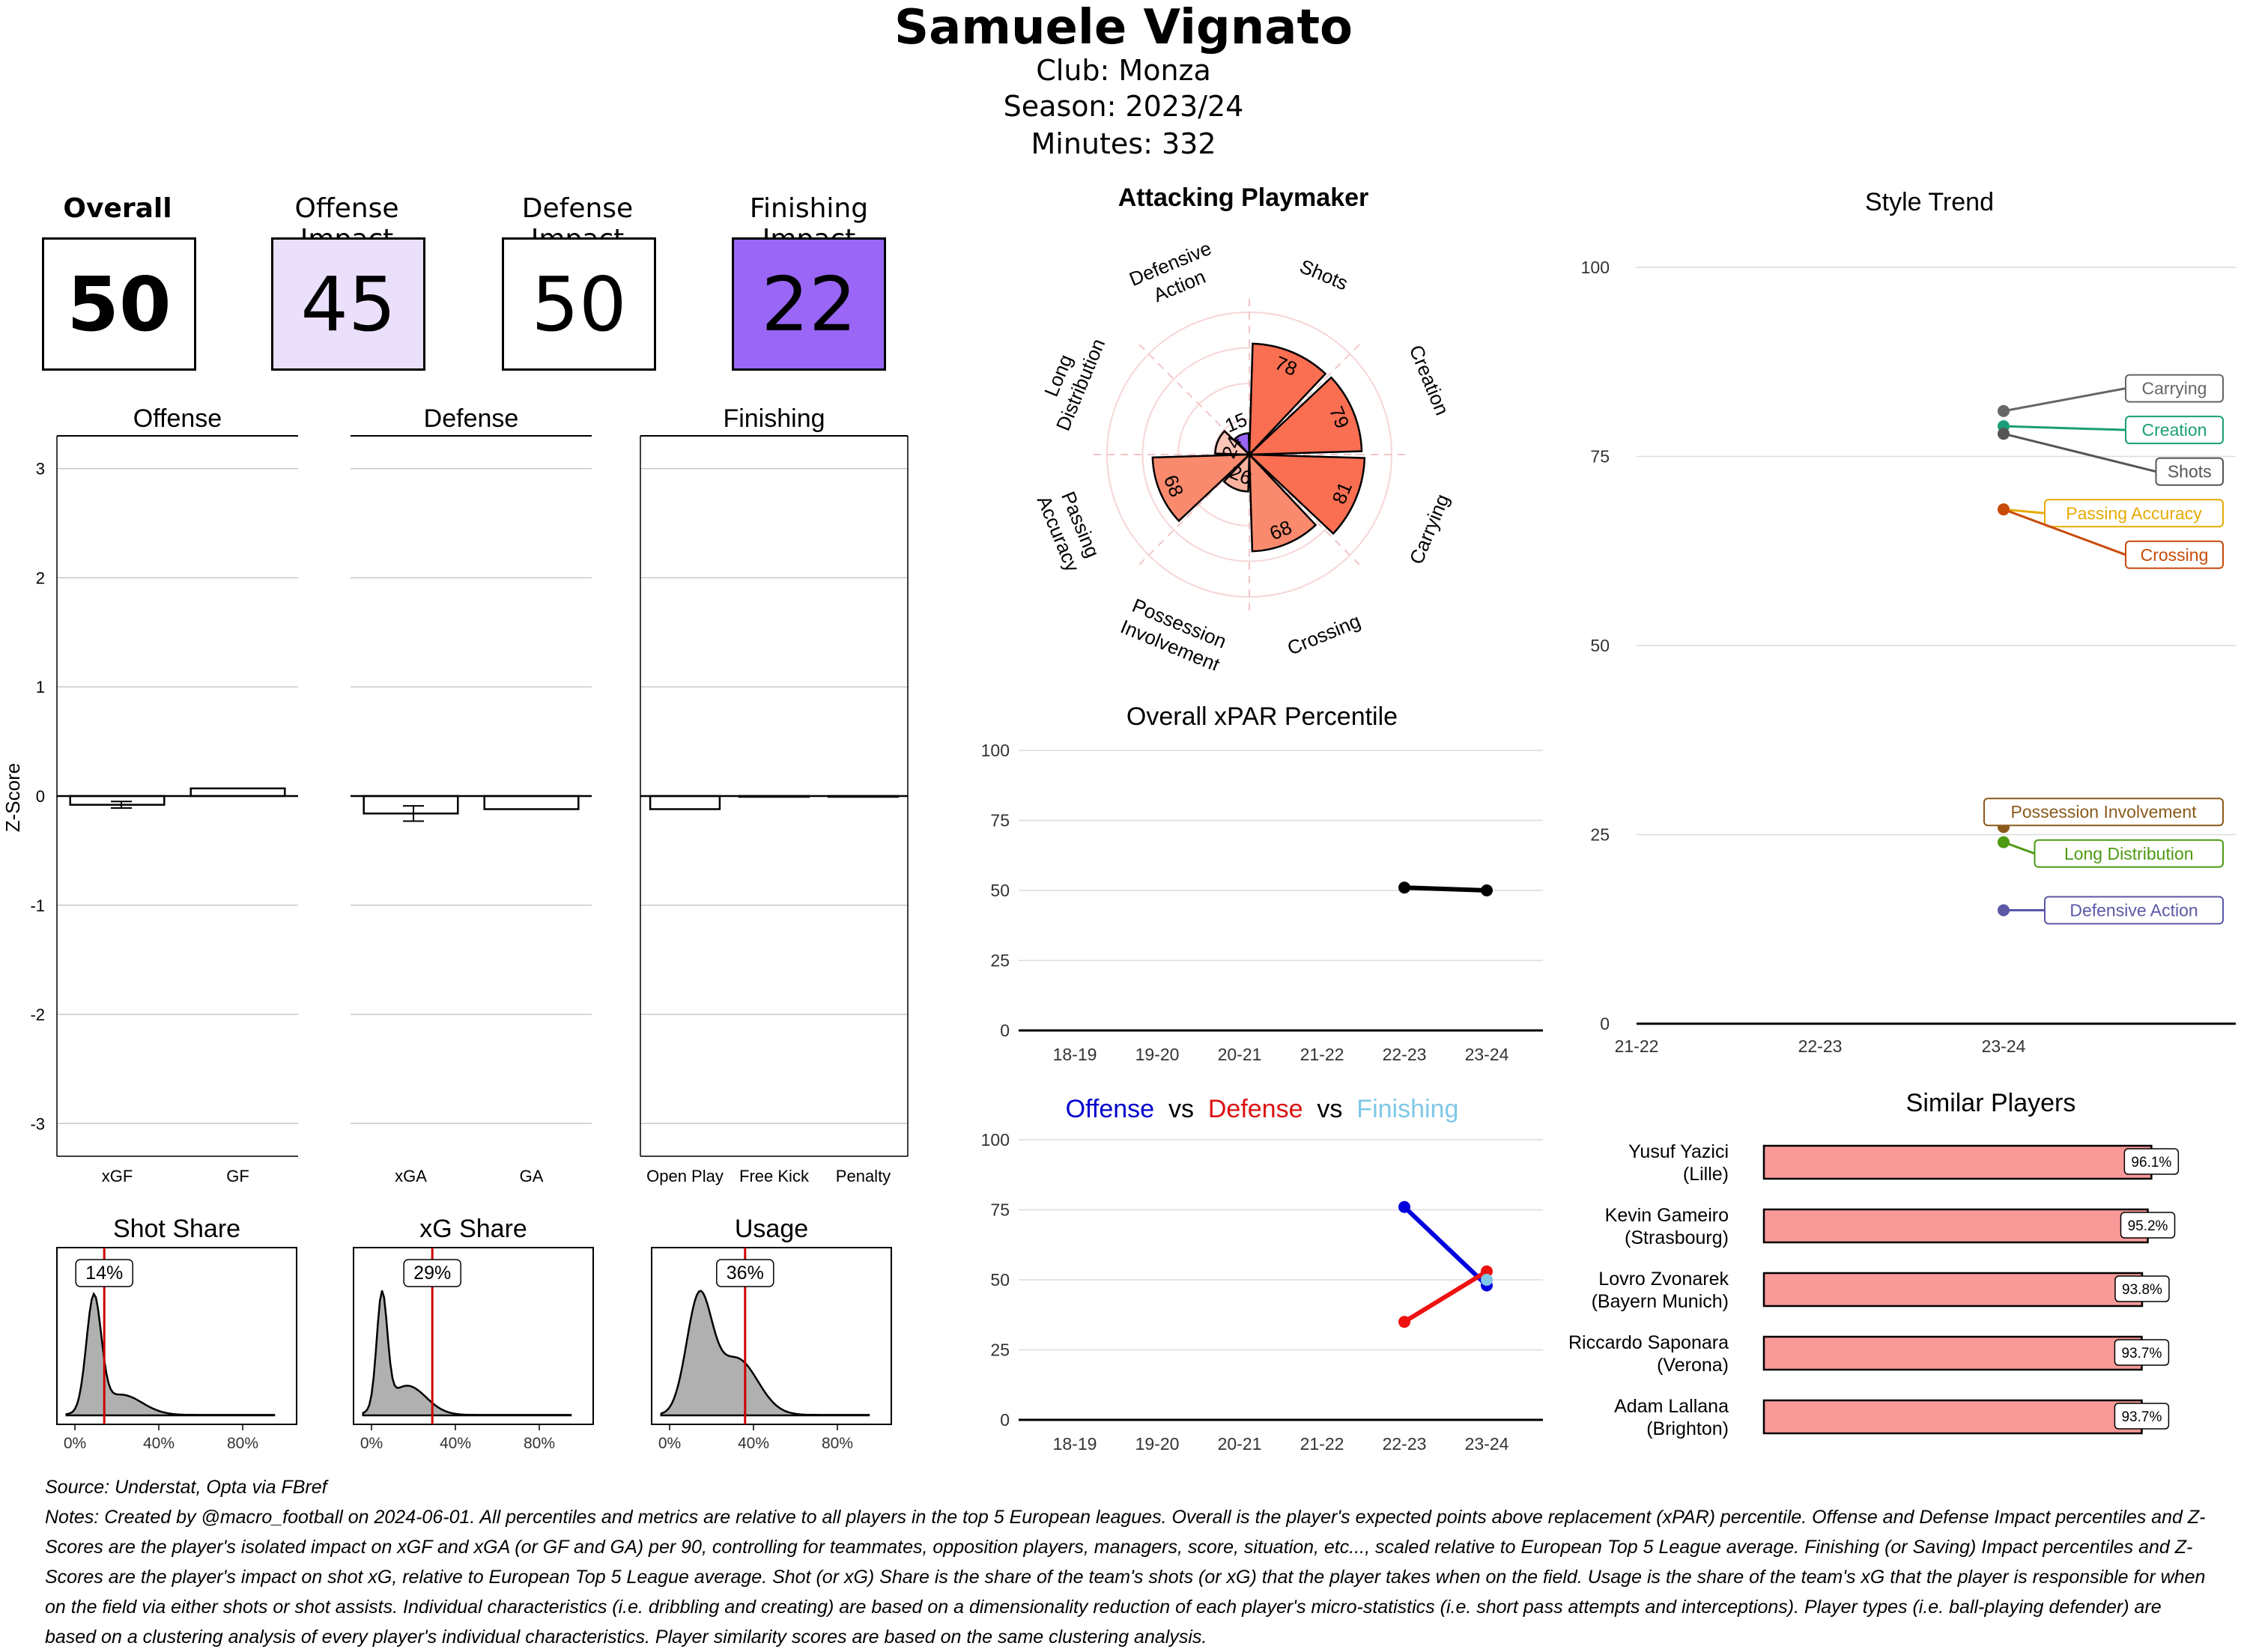 The height and width of the screenshot is (1652, 2247). Describe the element at coordinates (471, 418) in the screenshot. I see `zscore-panel-title: Defense` at that location.